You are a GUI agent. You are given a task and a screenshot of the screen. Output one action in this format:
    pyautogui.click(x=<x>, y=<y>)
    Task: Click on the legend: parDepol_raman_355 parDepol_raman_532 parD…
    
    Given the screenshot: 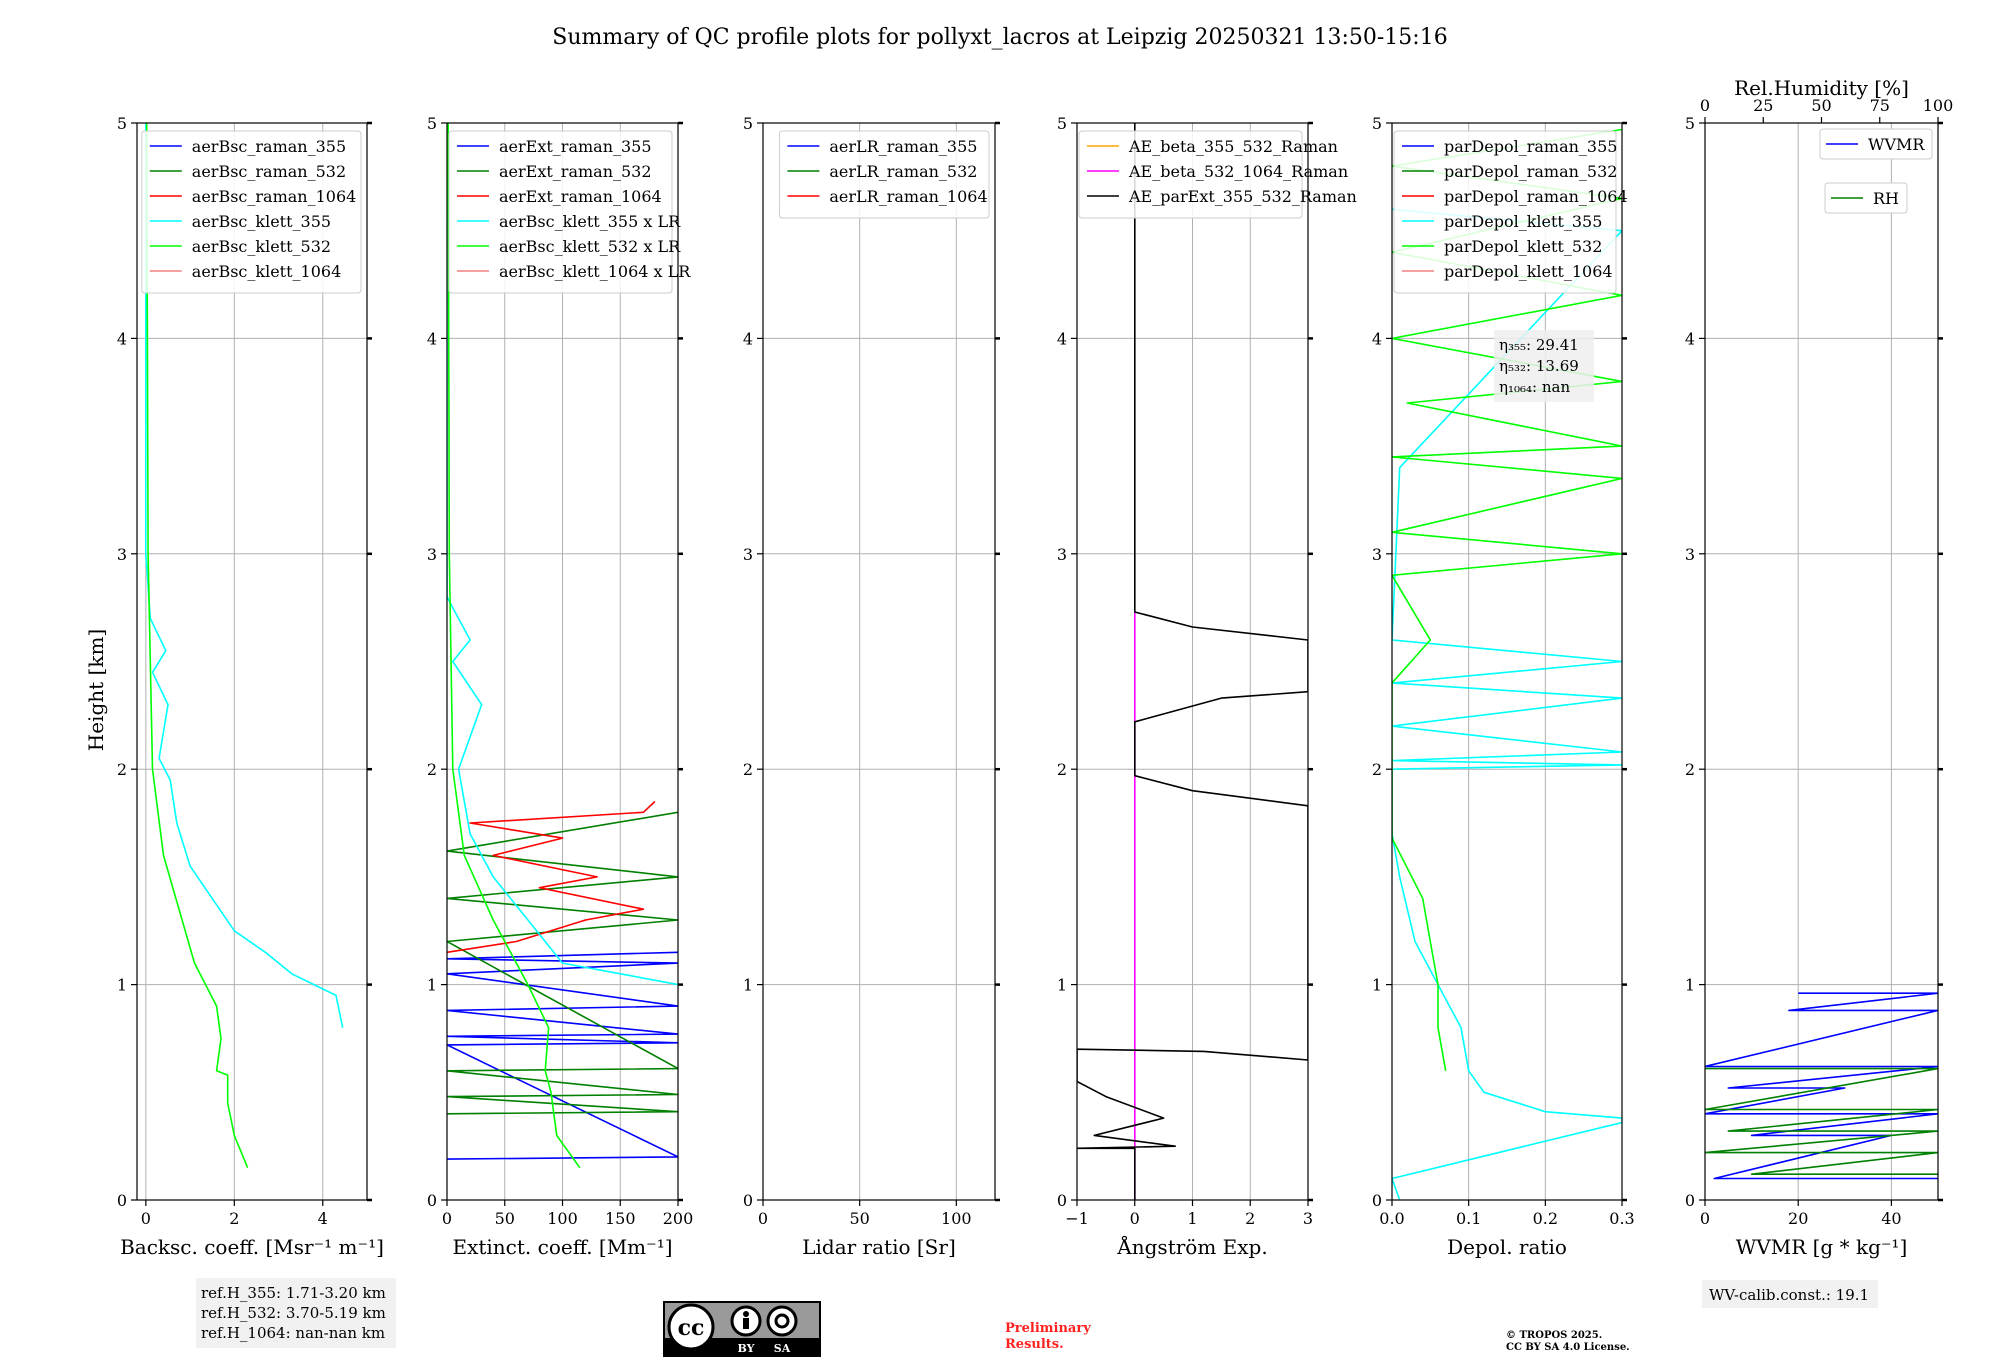 What is the action you would take?
    pyautogui.click(x=1510, y=212)
    